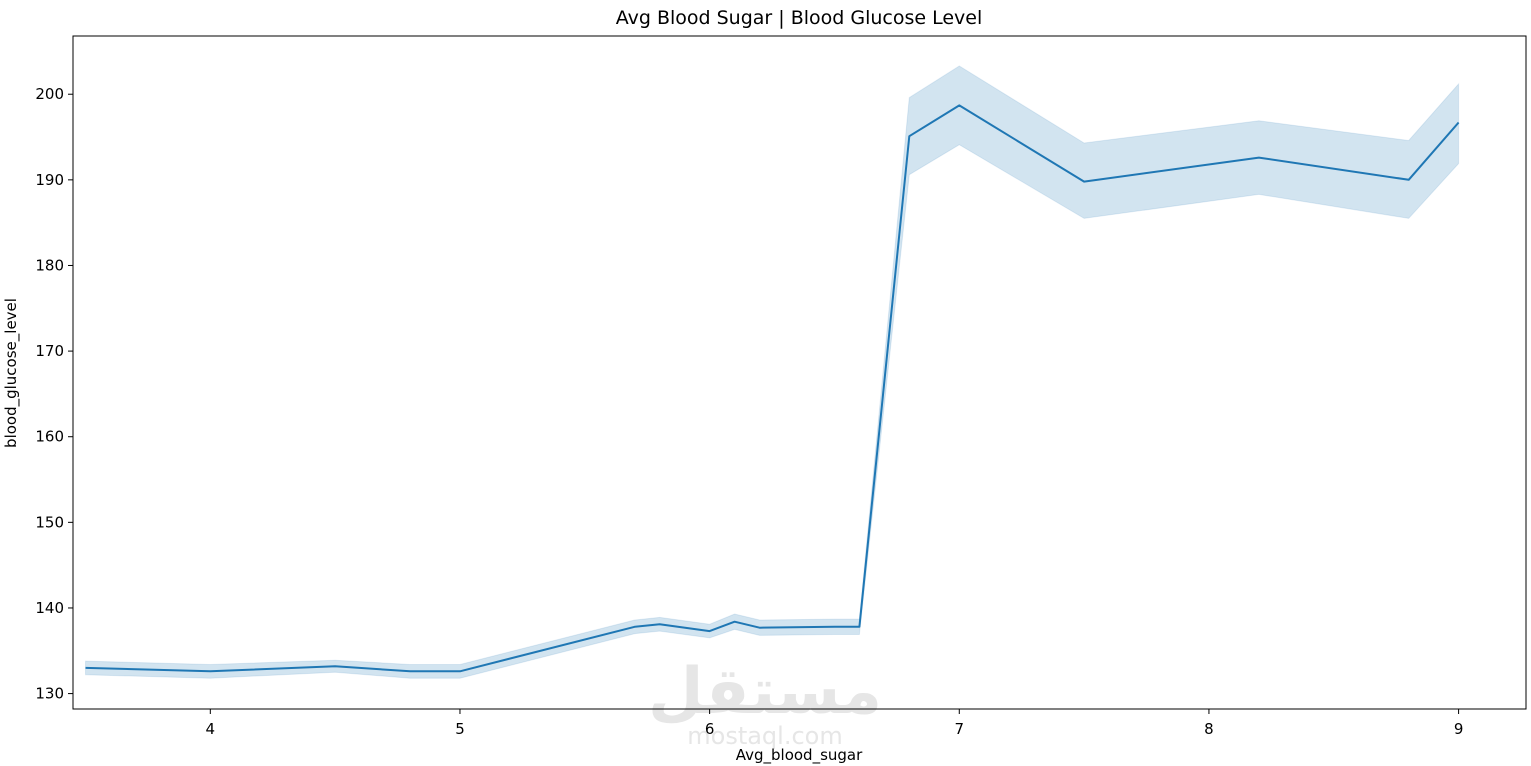  I want to click on y-tick-label: 200, so click(49, 94).